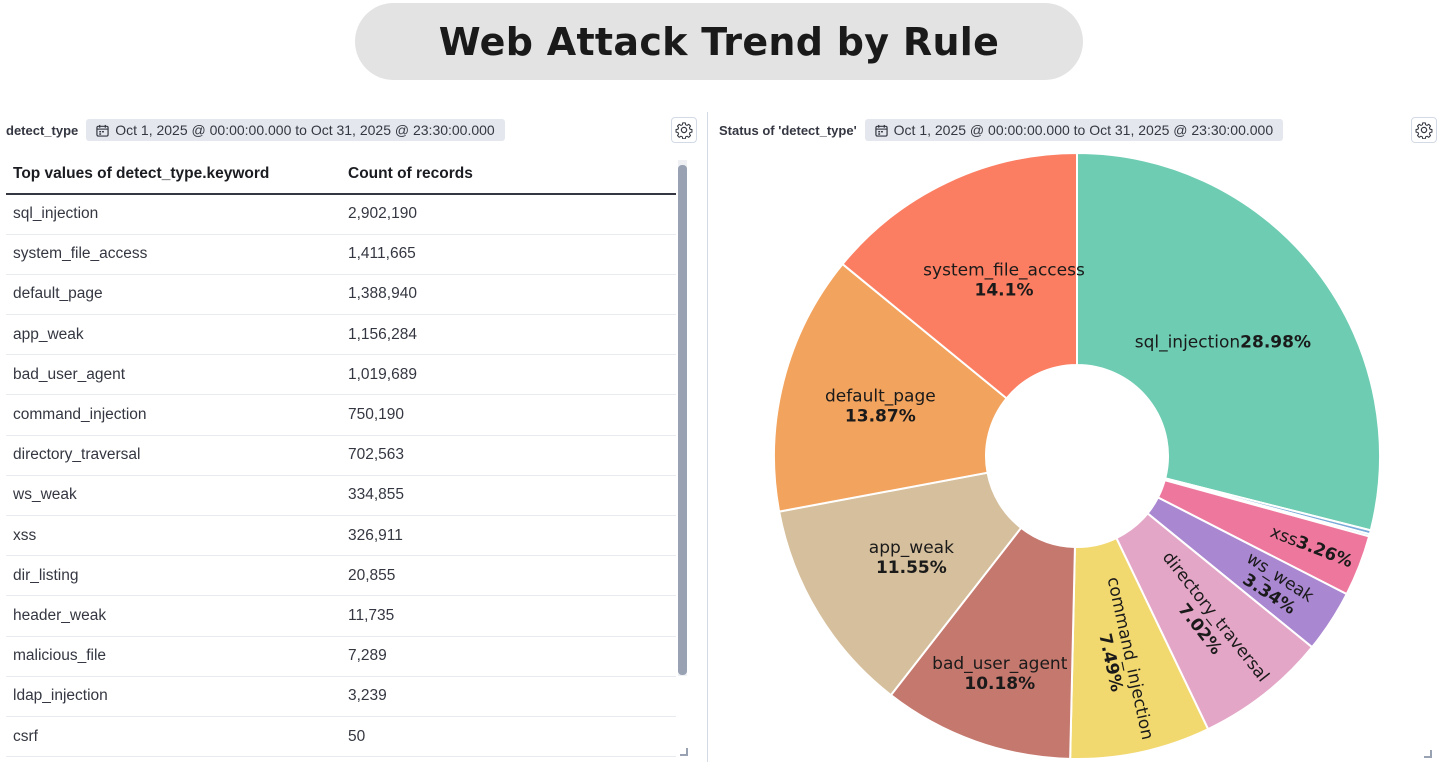  I want to click on table-row: xss 326,911, so click(341, 536).